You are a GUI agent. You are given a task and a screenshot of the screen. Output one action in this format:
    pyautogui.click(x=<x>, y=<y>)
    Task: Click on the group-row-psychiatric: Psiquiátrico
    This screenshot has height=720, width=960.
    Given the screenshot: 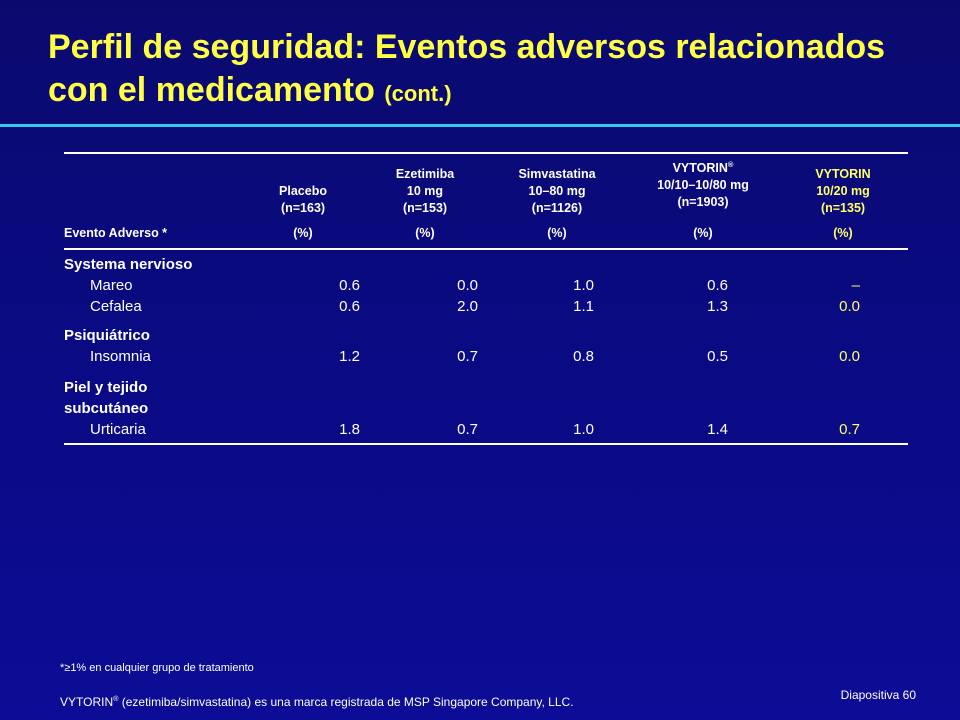 What is the action you would take?
    pyautogui.click(x=486, y=331)
    